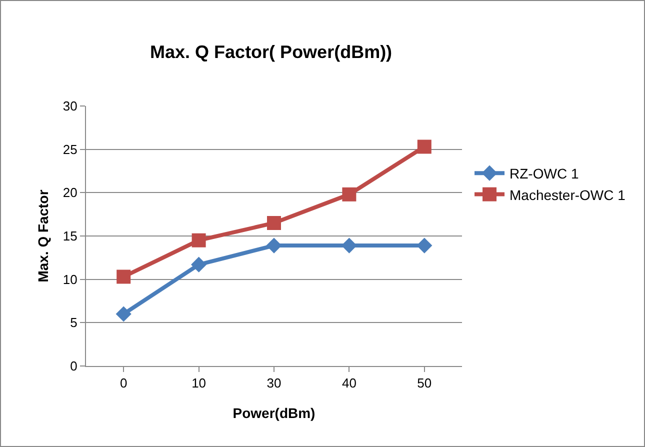 The height and width of the screenshot is (447, 645). Describe the element at coordinates (70, 106) in the screenshot. I see `y-tick-label: 30` at that location.